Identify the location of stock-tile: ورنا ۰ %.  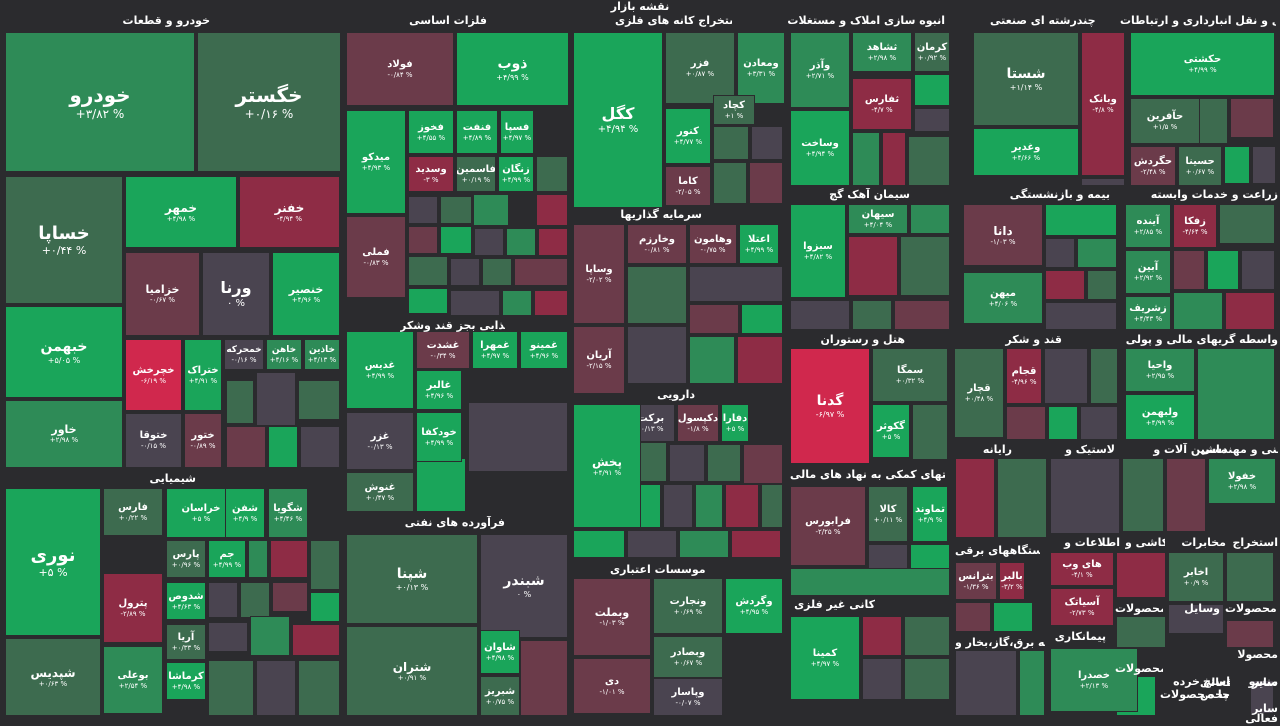
(236, 294).